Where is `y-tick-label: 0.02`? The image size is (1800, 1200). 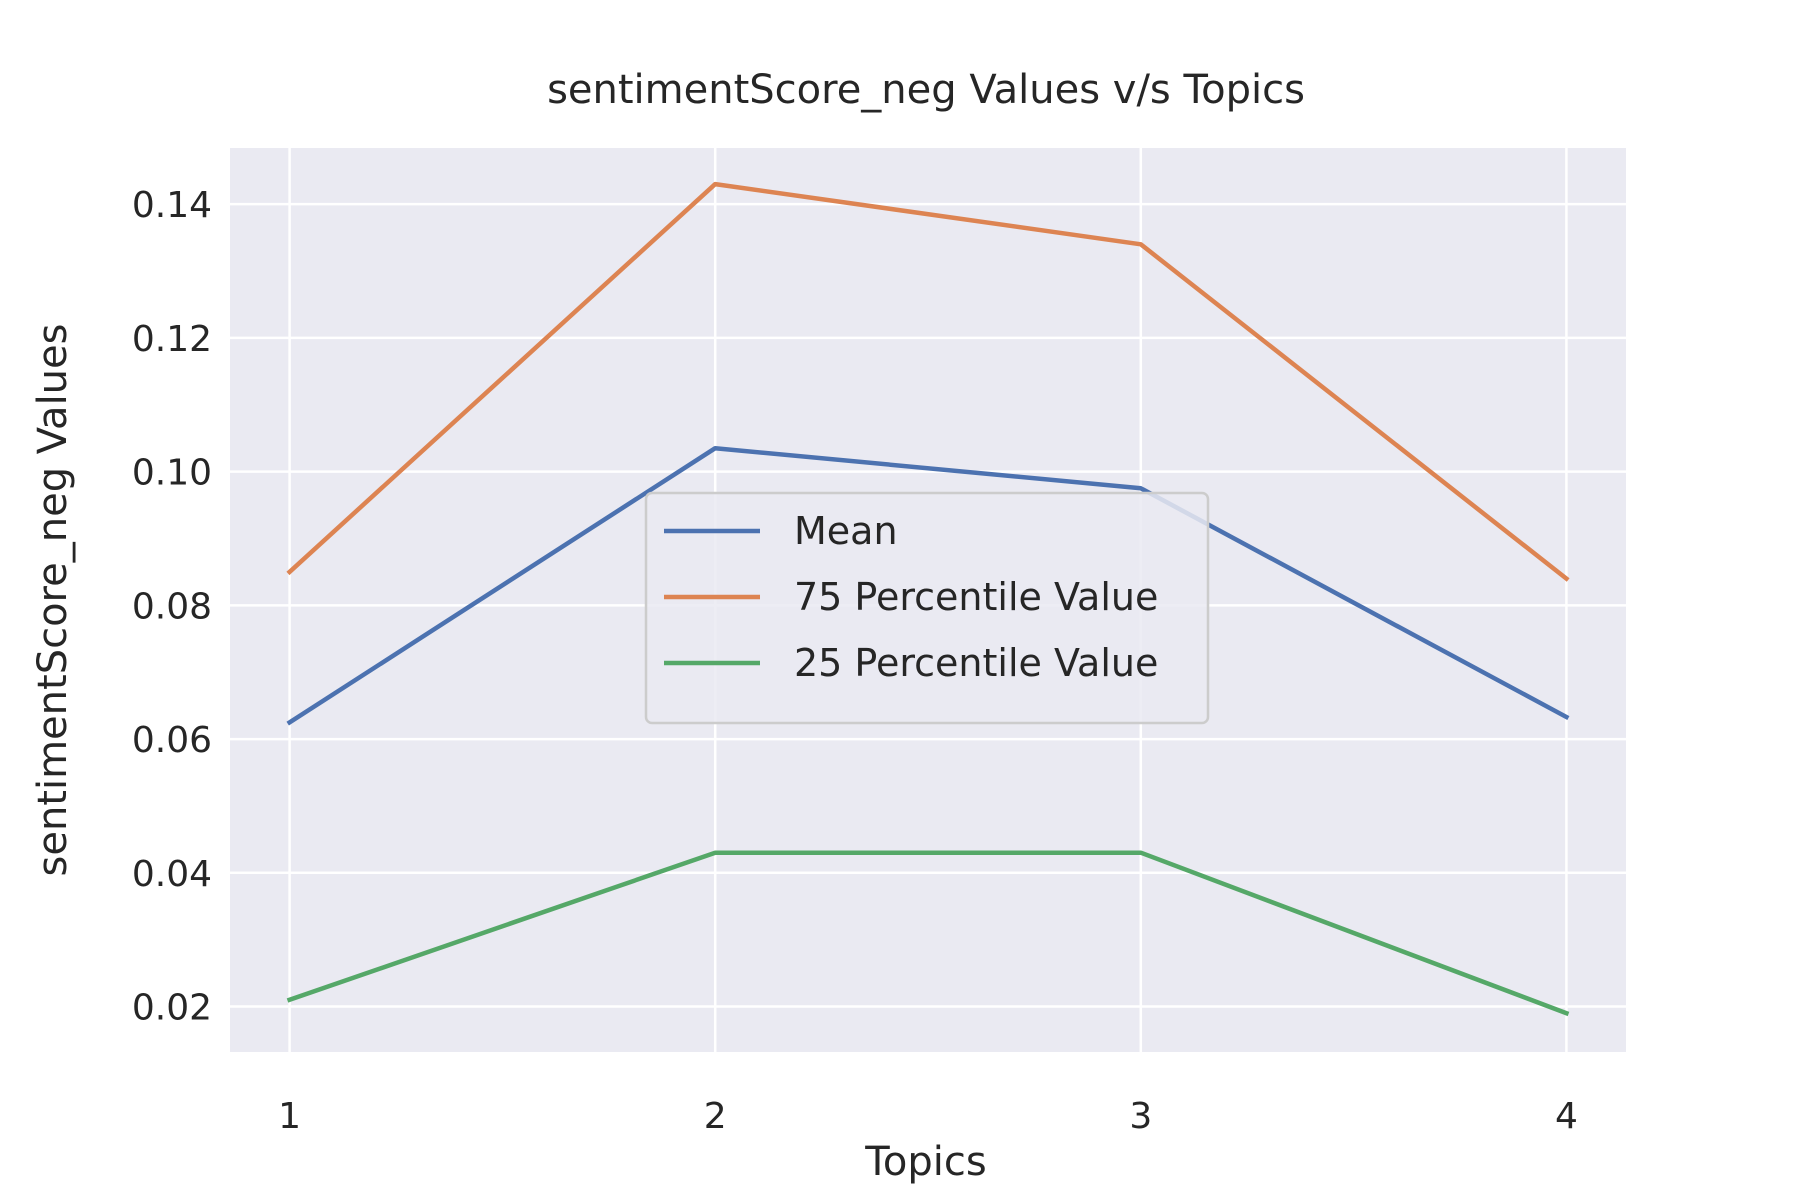
y-tick-label: 0.02 is located at coordinates (172, 1008).